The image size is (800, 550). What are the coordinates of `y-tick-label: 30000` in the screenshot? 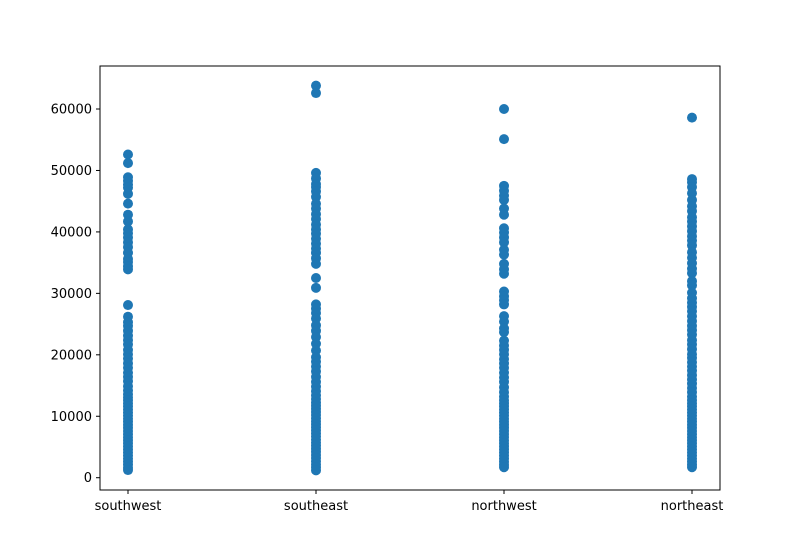 It's located at (71, 294).